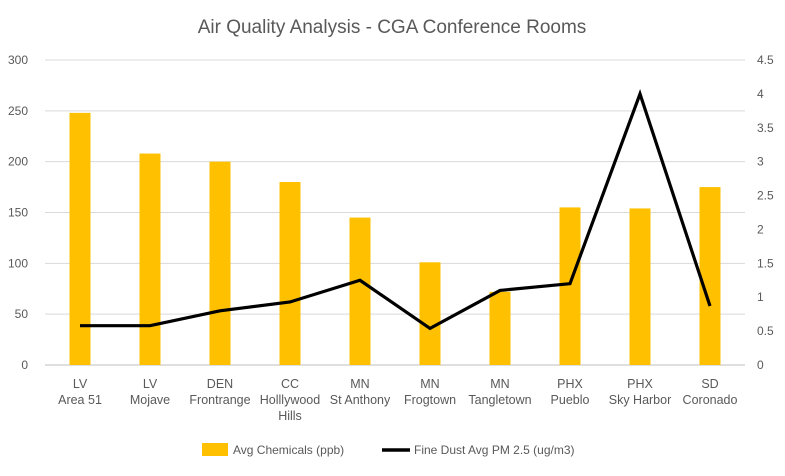  I want to click on category-label: PHX Sky Harbor, so click(640, 392).